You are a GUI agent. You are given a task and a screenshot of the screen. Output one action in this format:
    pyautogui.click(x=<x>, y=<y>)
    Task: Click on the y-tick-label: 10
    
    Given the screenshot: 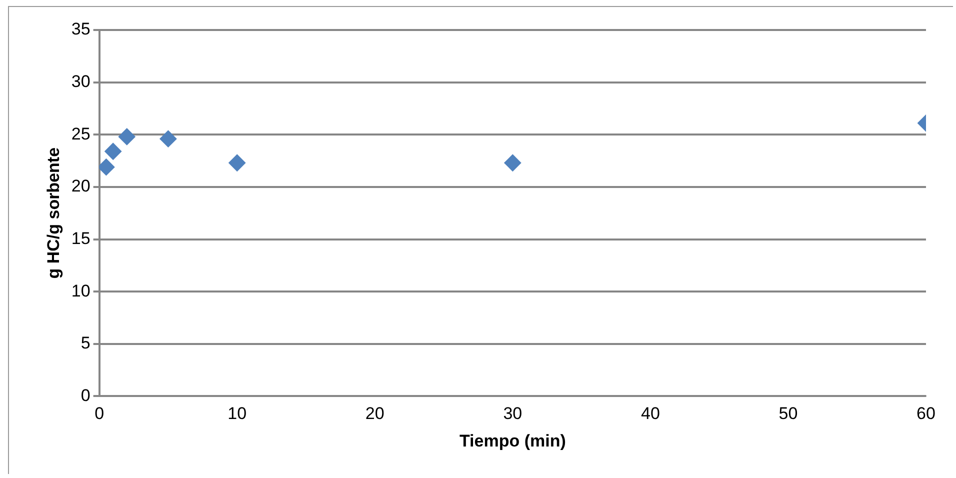 What is the action you would take?
    pyautogui.click(x=80, y=290)
    